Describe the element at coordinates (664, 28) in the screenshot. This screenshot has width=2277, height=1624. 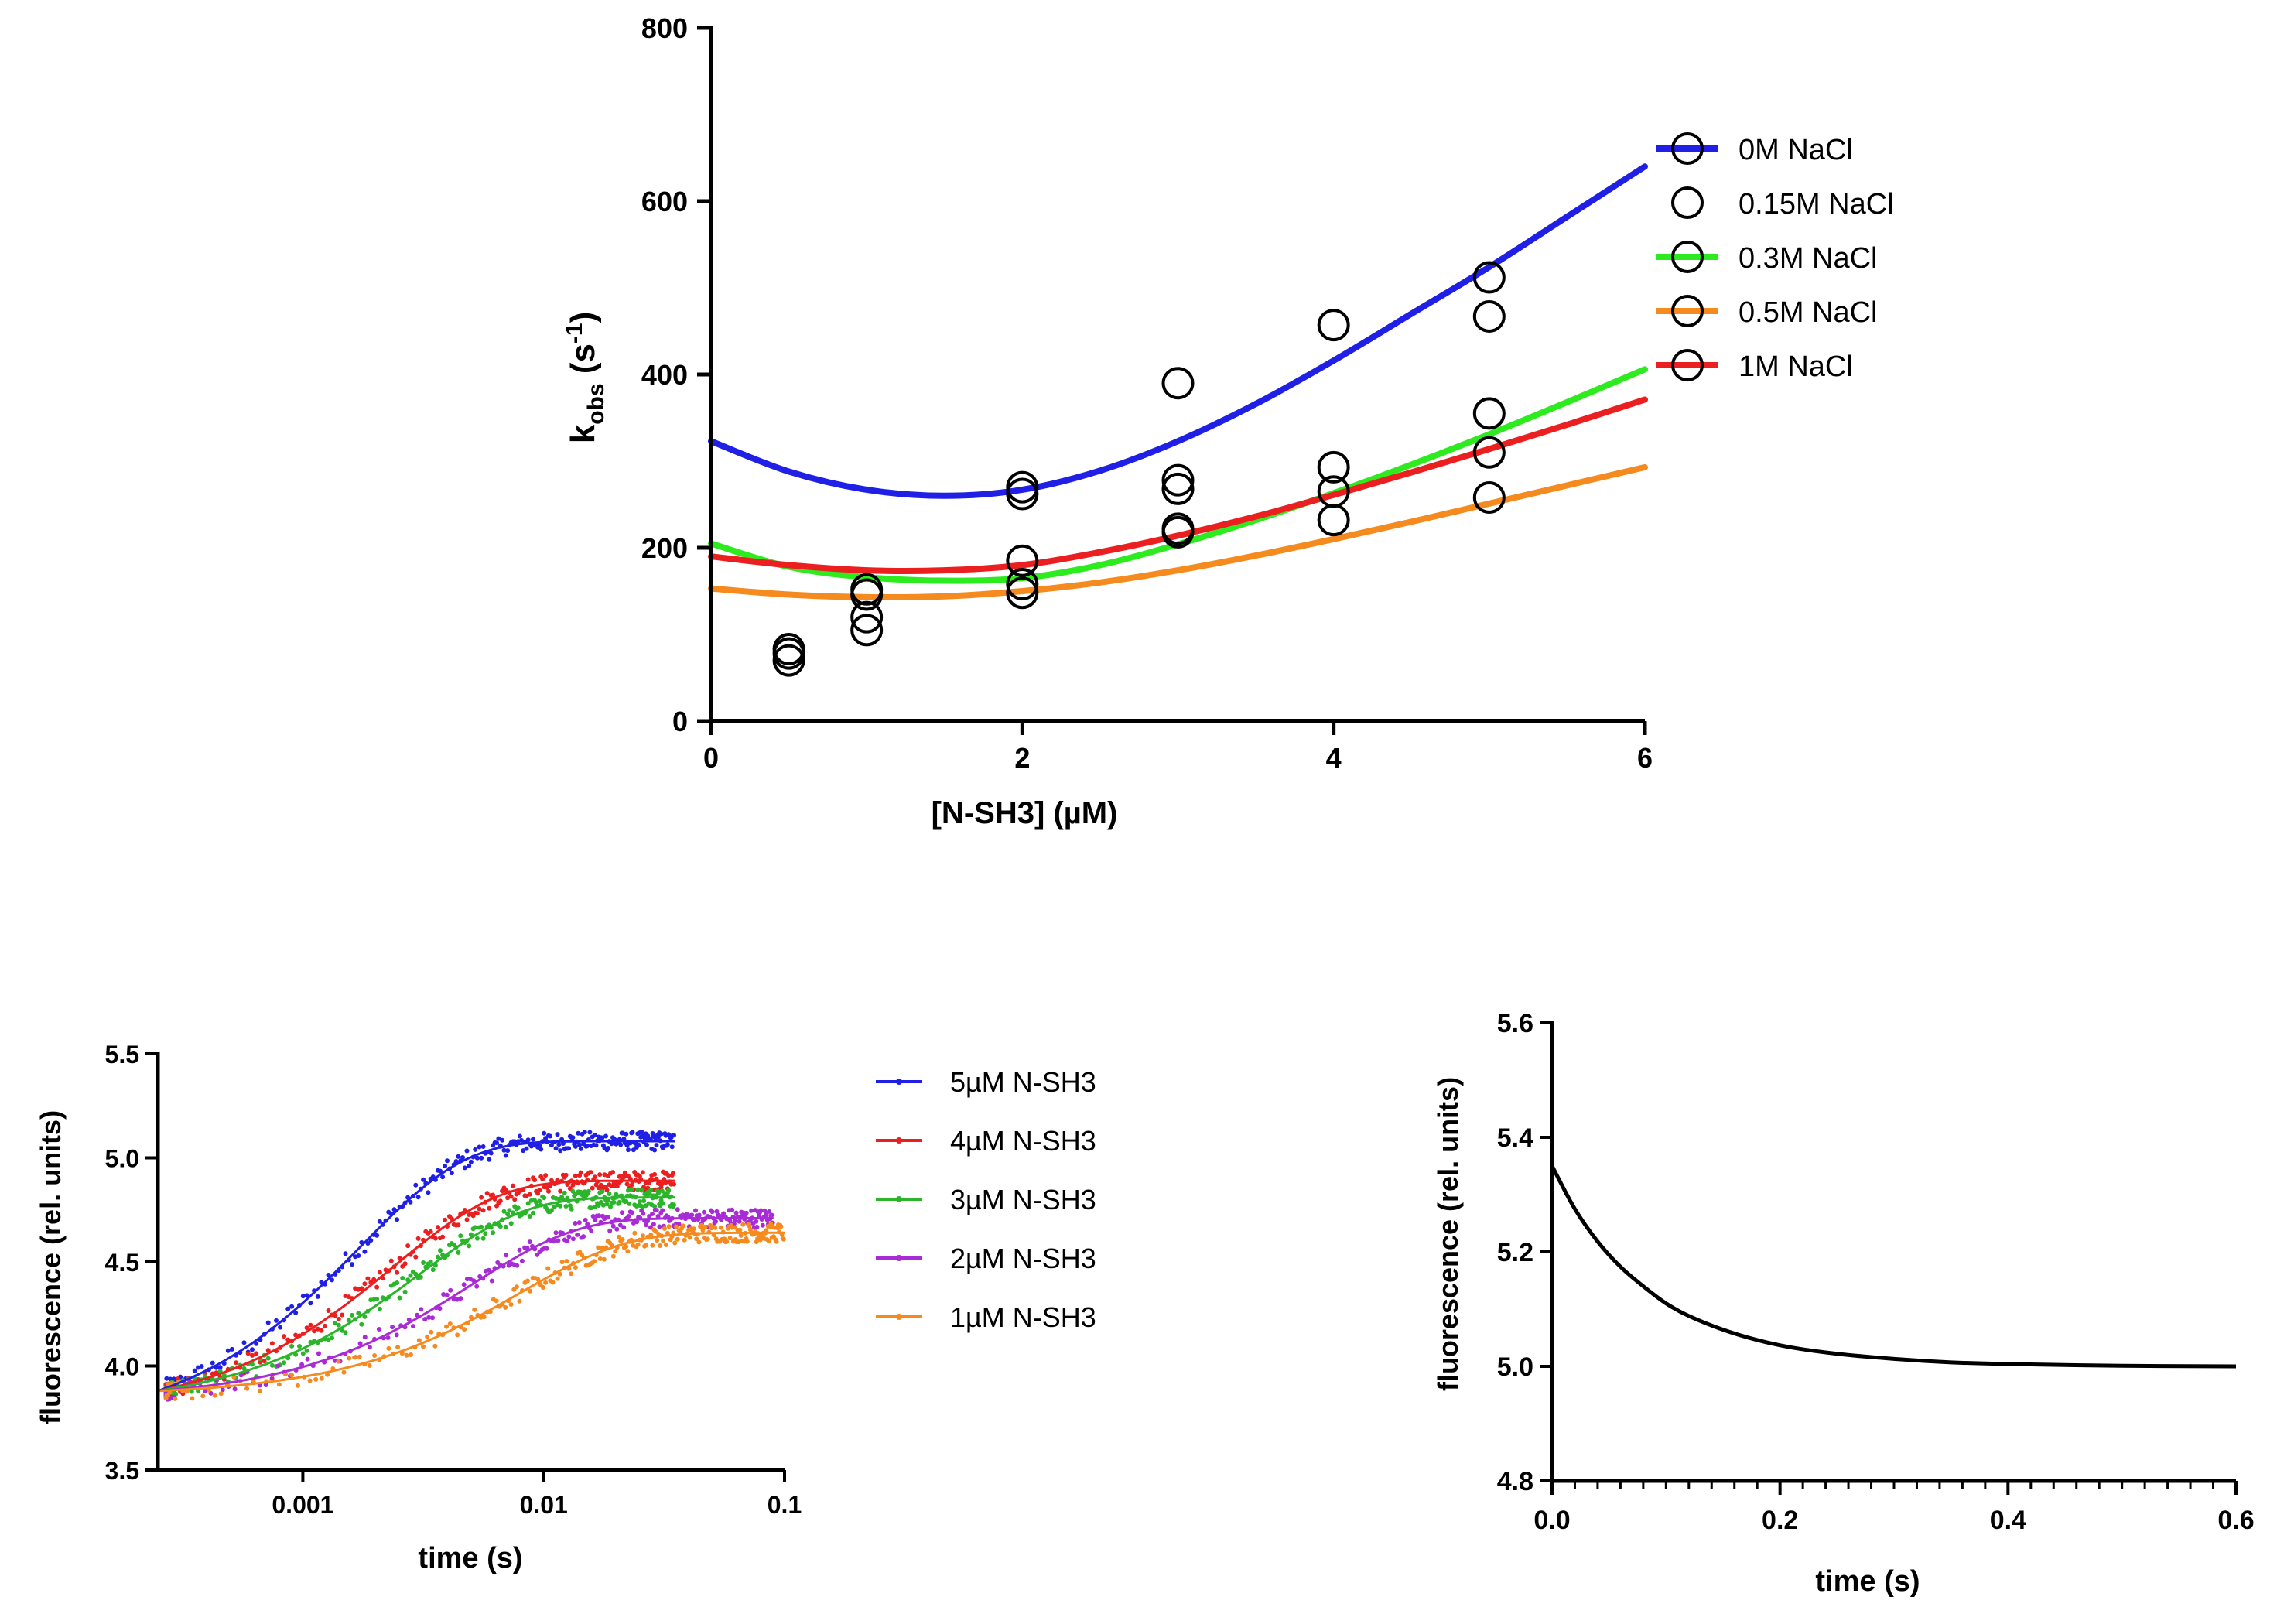
I see `kobs-y-tick-label: 800` at that location.